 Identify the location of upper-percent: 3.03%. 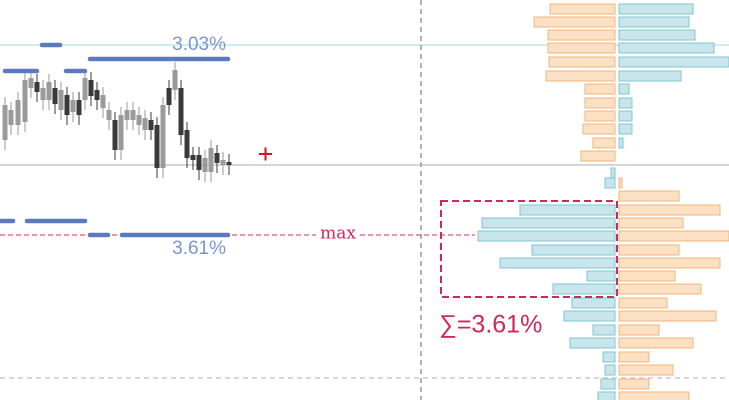
(199, 44).